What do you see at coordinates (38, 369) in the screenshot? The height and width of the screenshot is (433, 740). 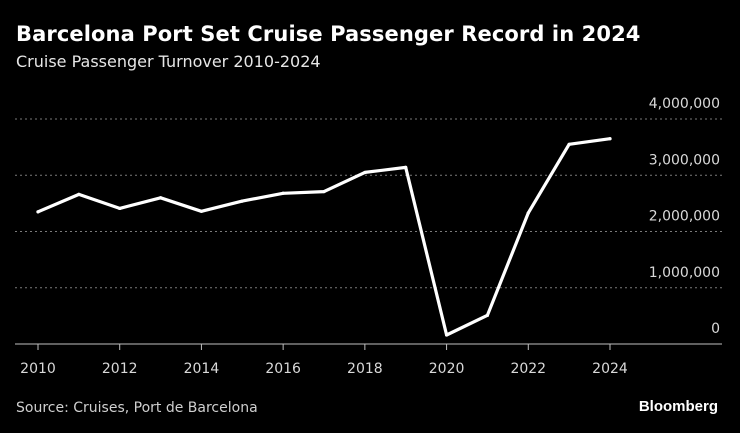 I see `x-tick-label-2010: 2010` at bounding box center [38, 369].